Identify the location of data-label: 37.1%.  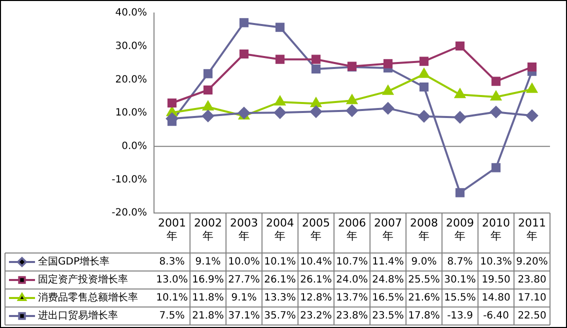
(244, 316).